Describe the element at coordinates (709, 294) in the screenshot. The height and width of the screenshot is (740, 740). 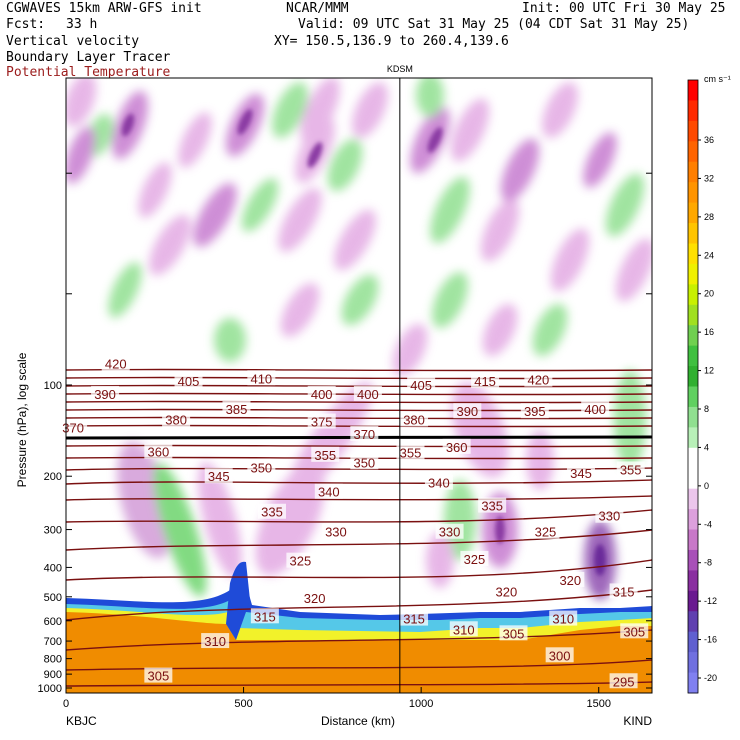
I see `colorbar-label: 20` at that location.